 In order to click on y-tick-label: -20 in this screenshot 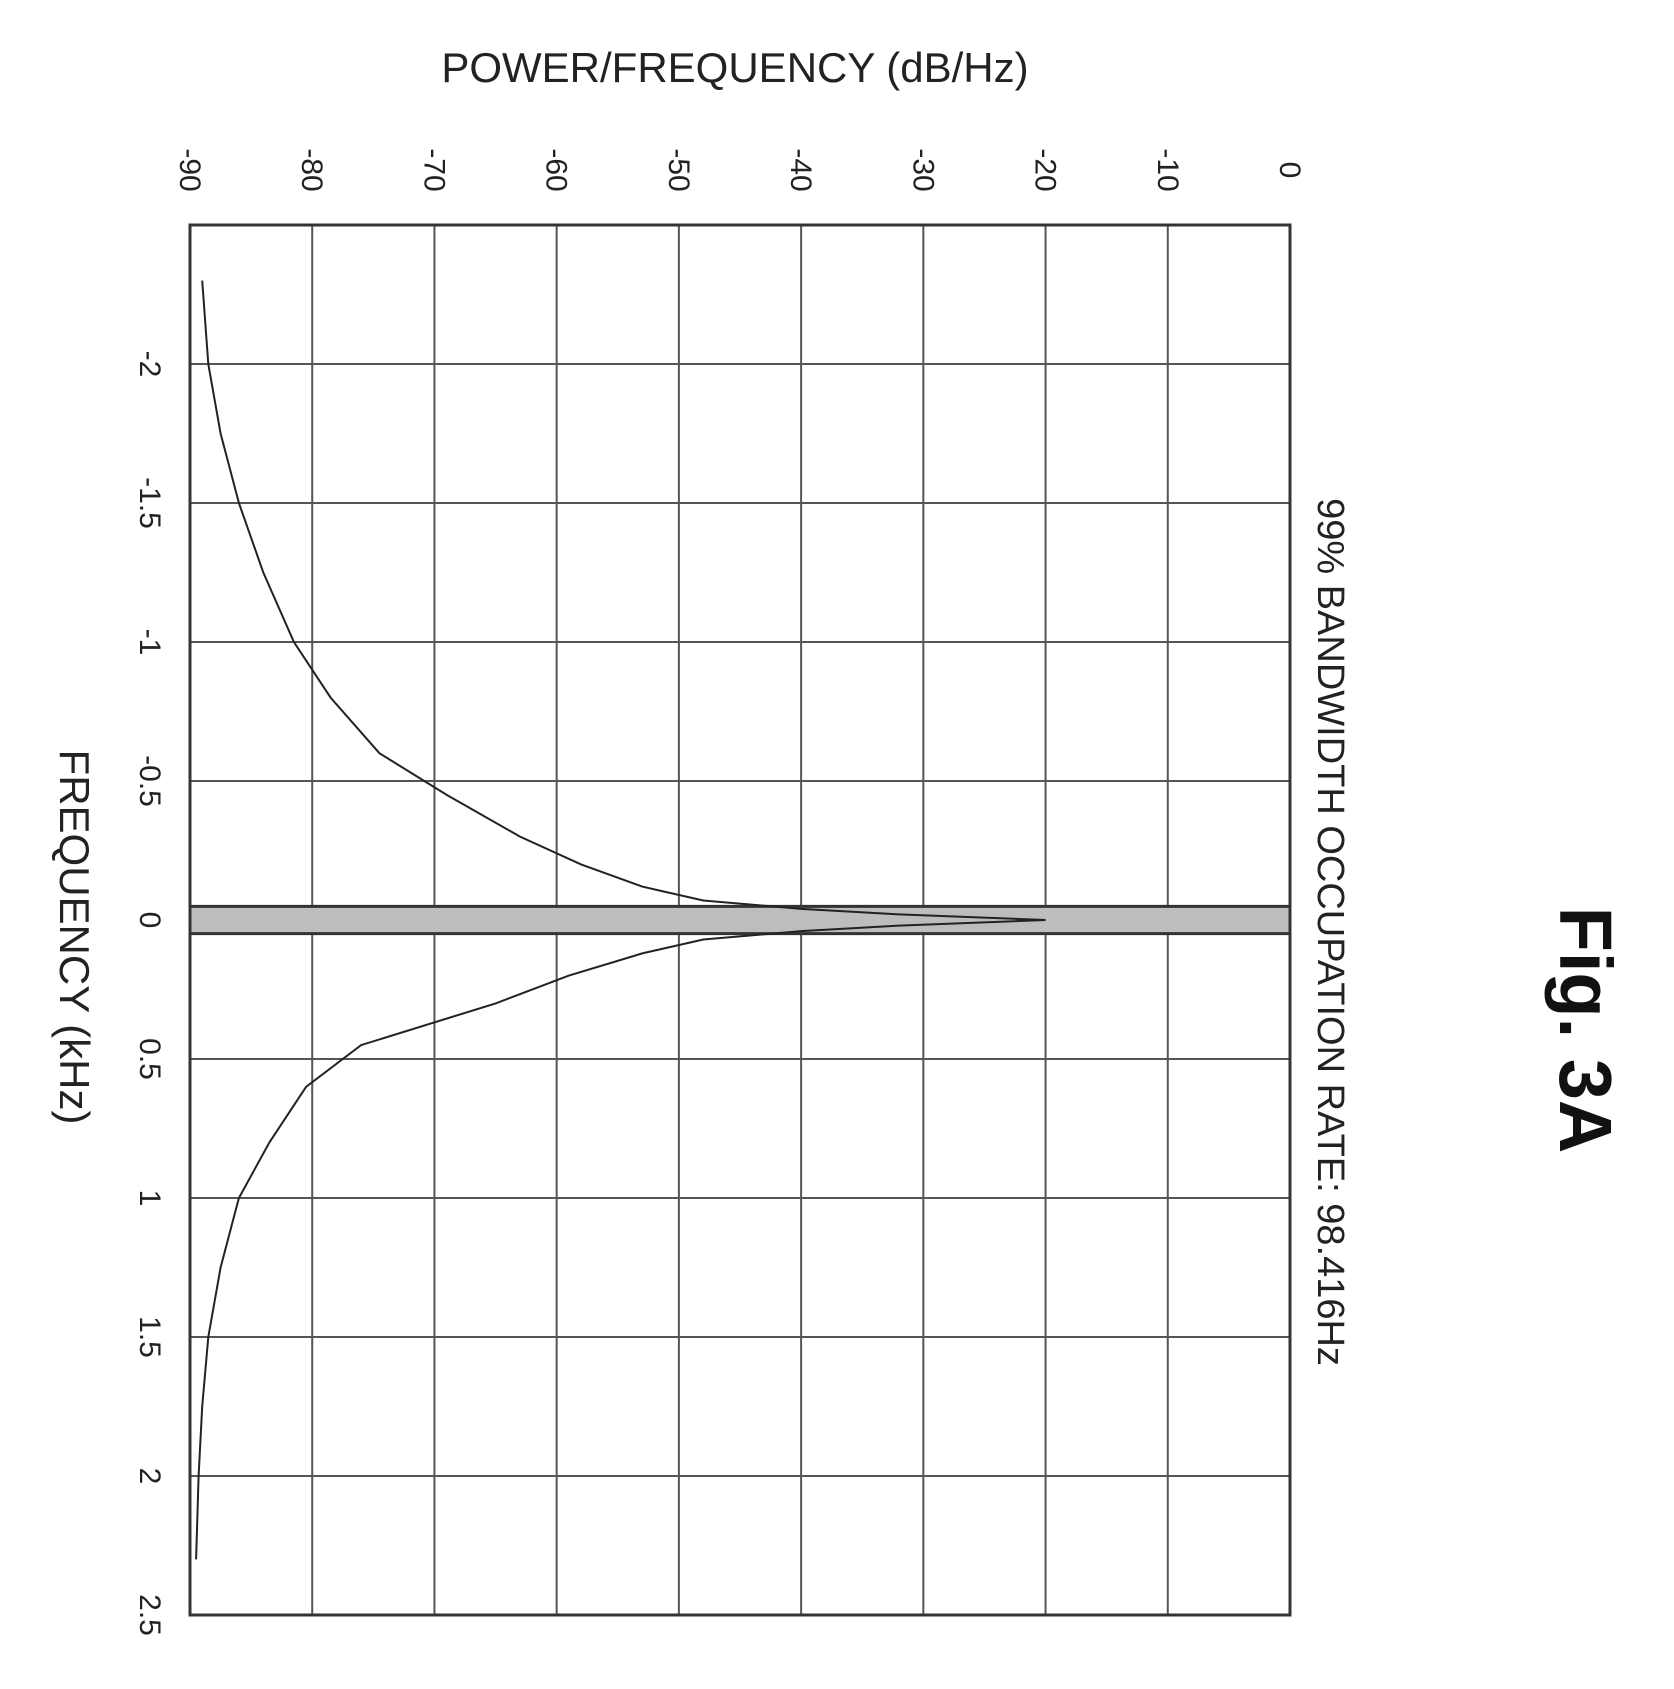, I will do `click(1045, 169)`.